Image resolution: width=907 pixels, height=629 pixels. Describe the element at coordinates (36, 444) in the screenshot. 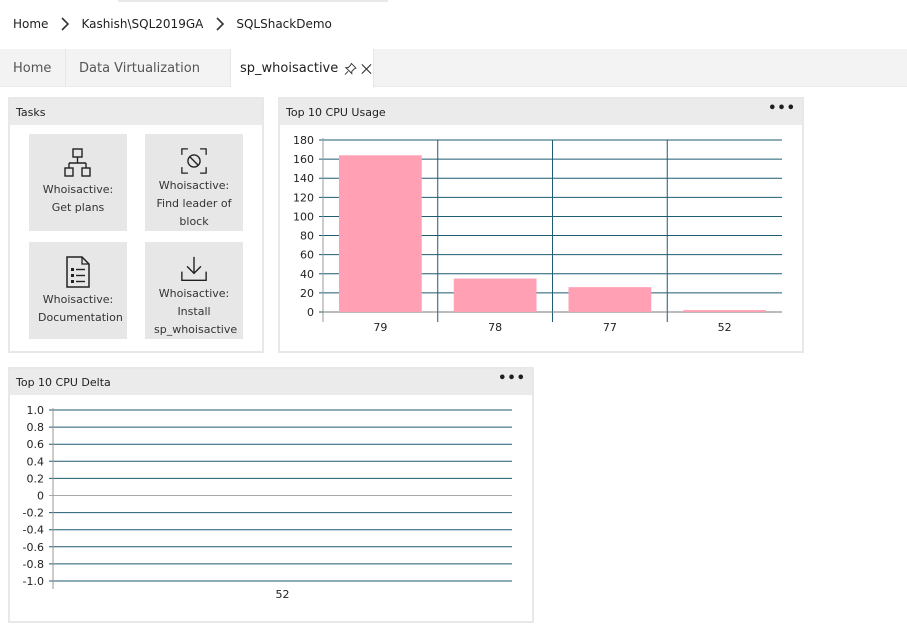

I see `y-tick-label: 0.6` at that location.